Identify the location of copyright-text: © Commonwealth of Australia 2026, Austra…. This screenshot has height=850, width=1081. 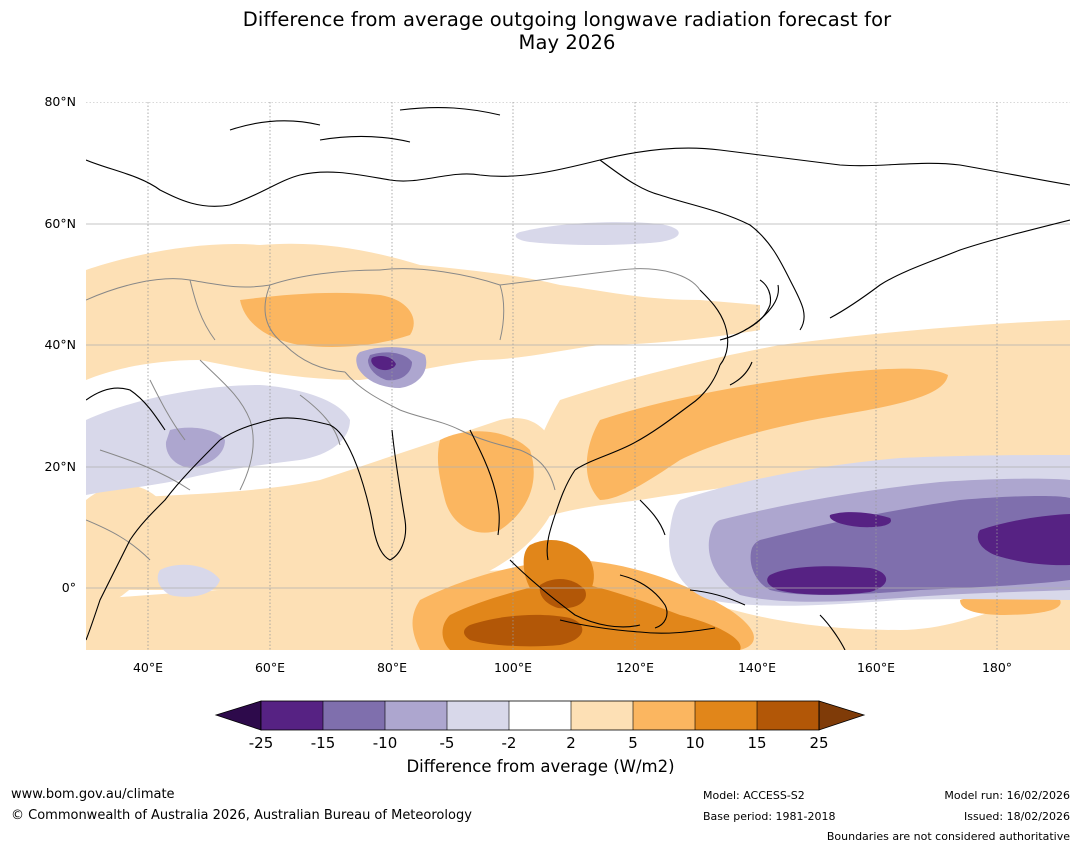
(241, 815).